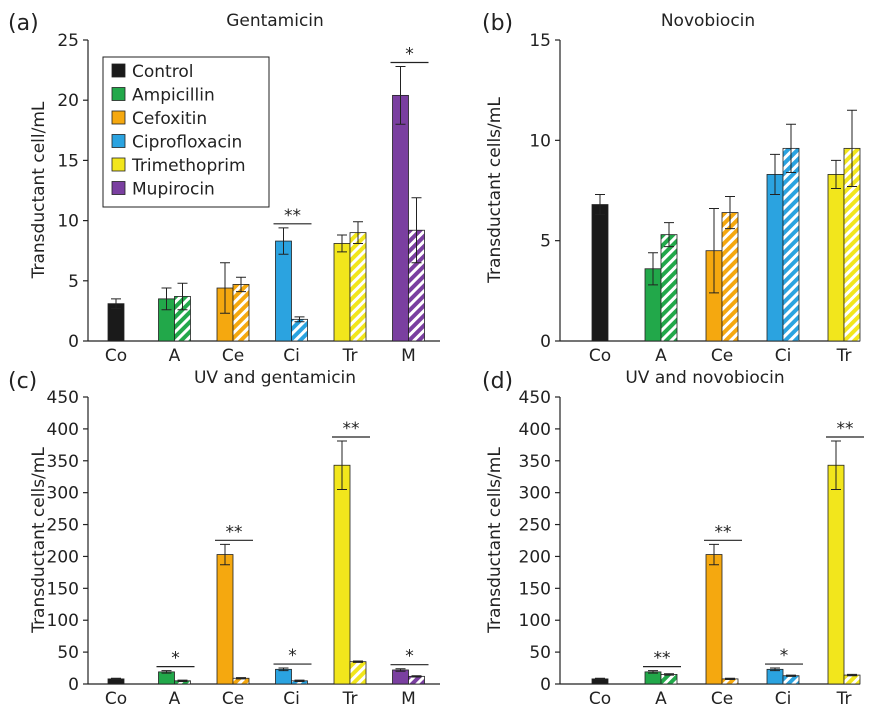 The height and width of the screenshot is (711, 871). Describe the element at coordinates (535, 398) in the screenshot. I see `y-tick-label: 450` at that location.